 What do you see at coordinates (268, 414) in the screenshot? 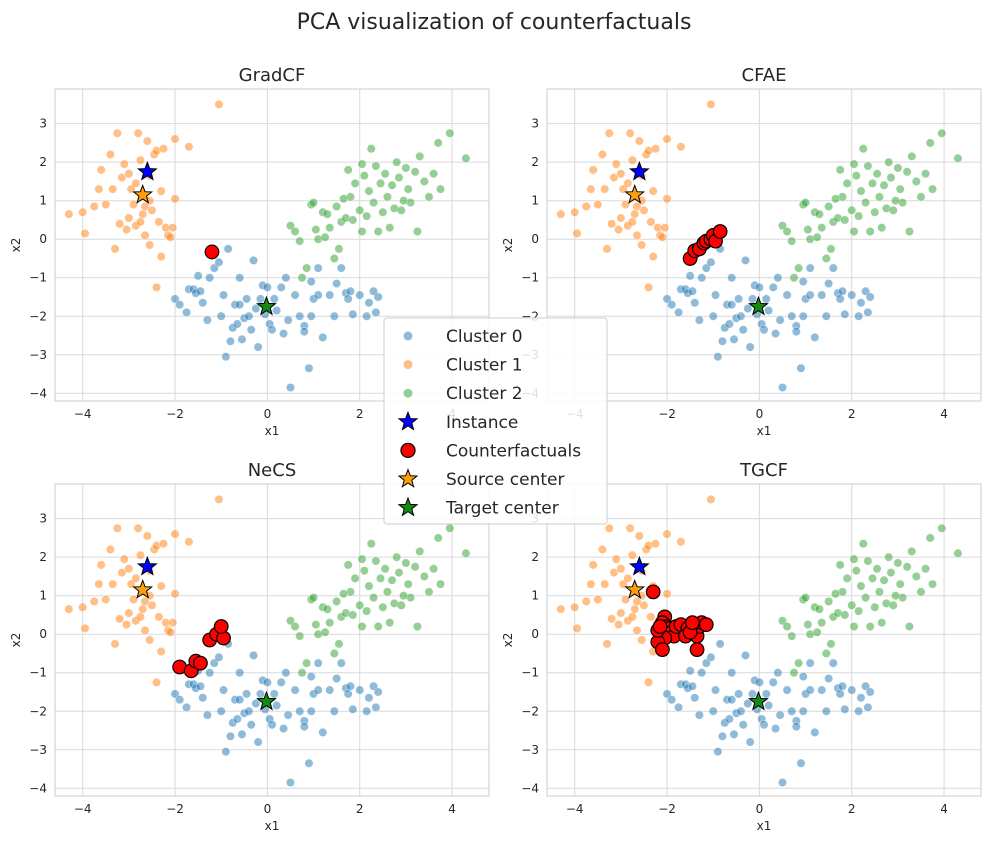
I see `x-tick-label: 0` at bounding box center [268, 414].